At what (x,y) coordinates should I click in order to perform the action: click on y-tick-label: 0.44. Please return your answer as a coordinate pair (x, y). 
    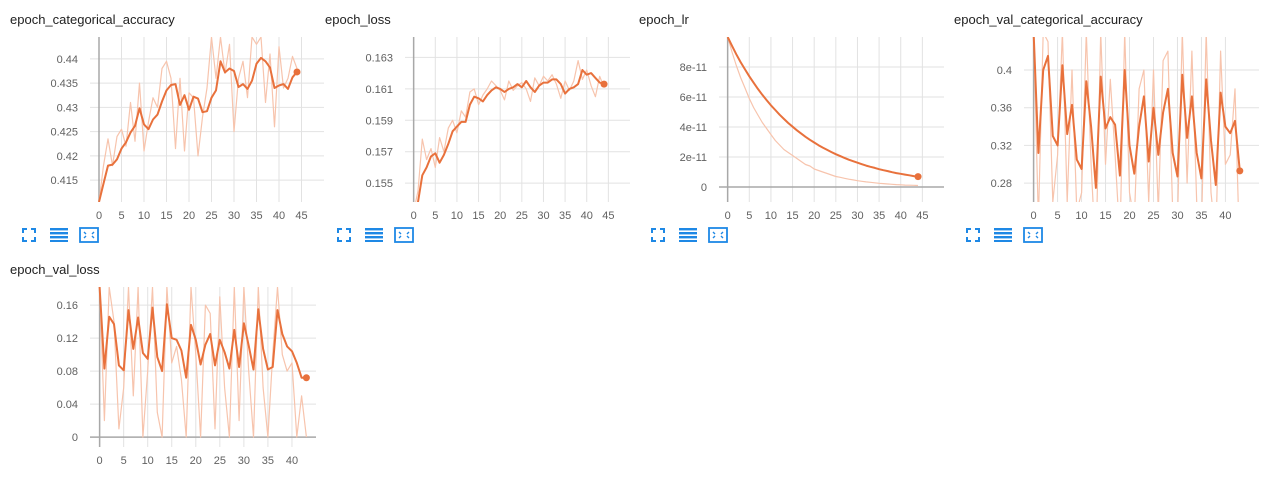
    Looking at the image, I should click on (67, 60).